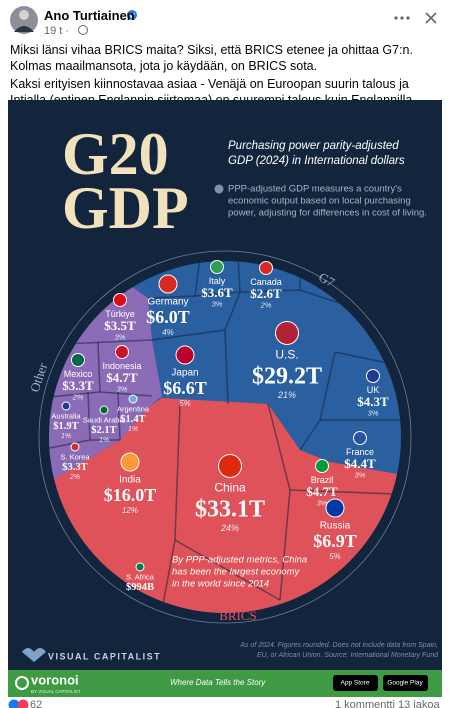 The image size is (450, 708). Describe the element at coordinates (239, 560) in the screenshot. I see `callout: By PPP-adjusted metrics, China` at that location.